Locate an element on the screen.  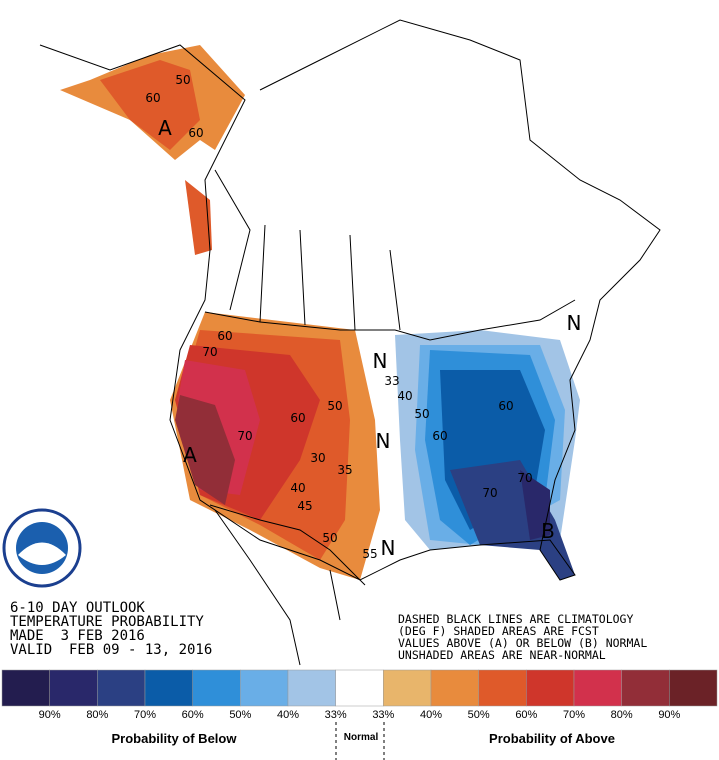
mexico-coast is located at coordinates (277, 587).